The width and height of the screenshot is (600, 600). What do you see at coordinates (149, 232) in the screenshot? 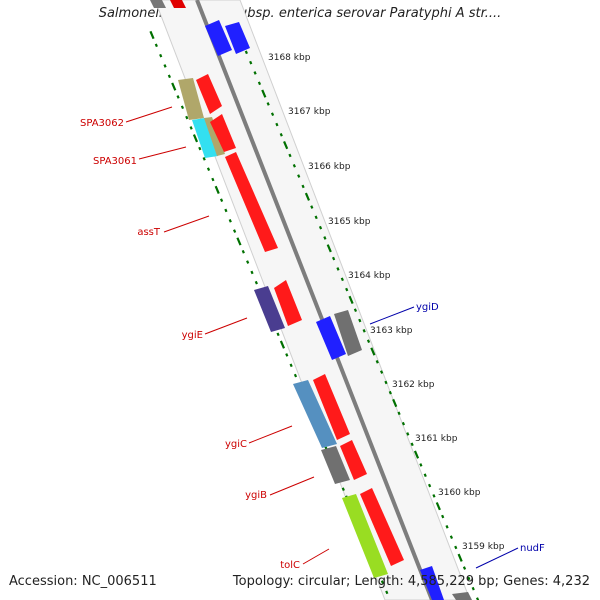
I see `gene-label-asst: assT` at bounding box center [149, 232].